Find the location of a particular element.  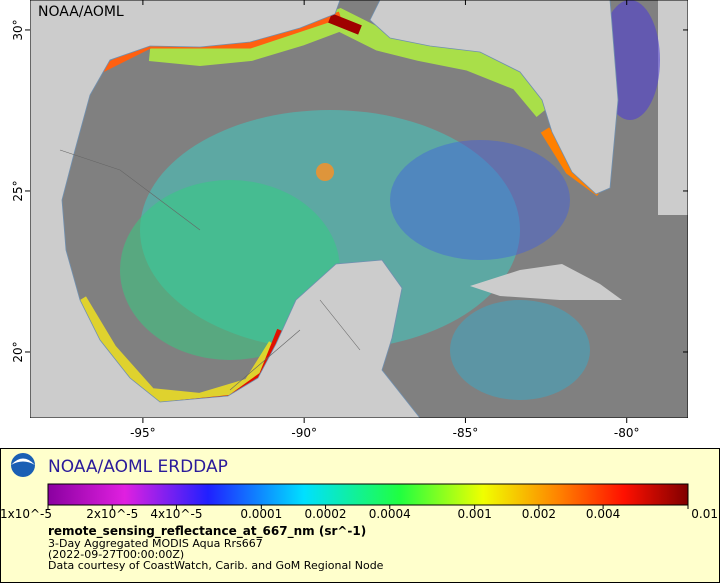

coastal-data is located at coordinates (345, 24).